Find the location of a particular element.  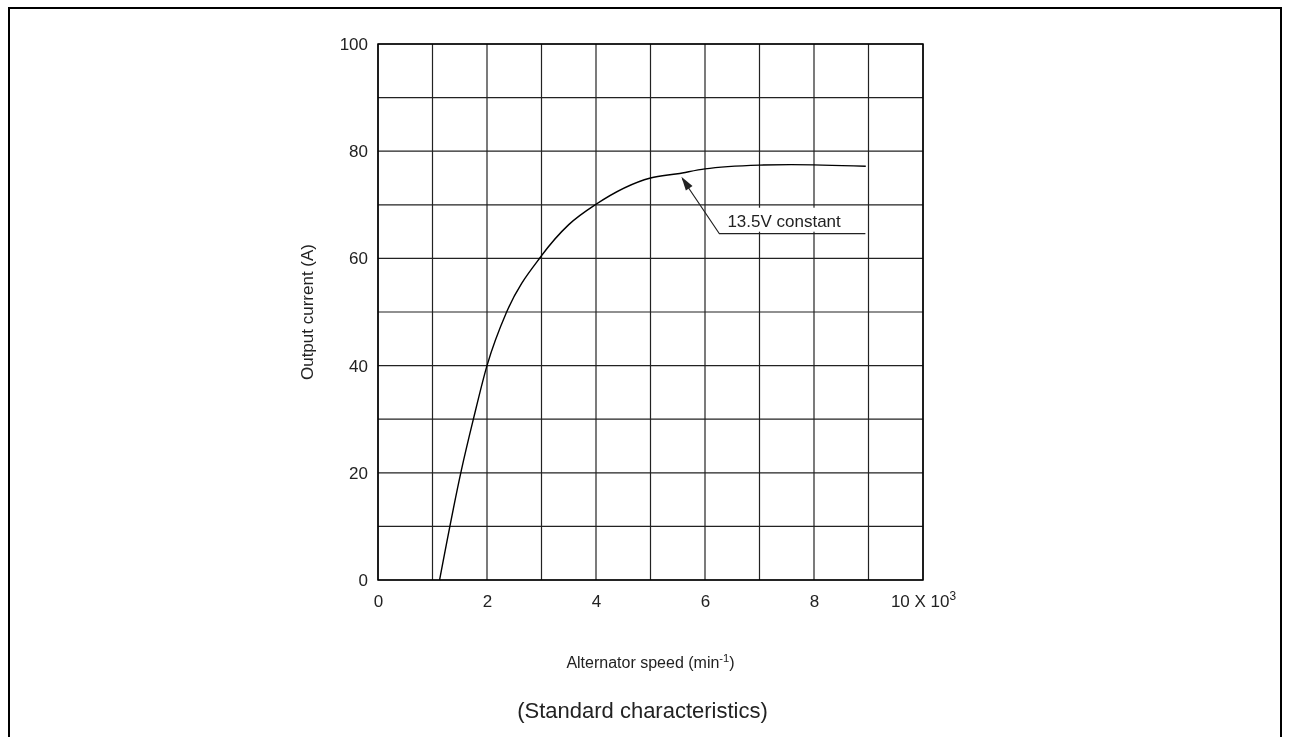

x-tick-label: 6 is located at coordinates (705, 601).